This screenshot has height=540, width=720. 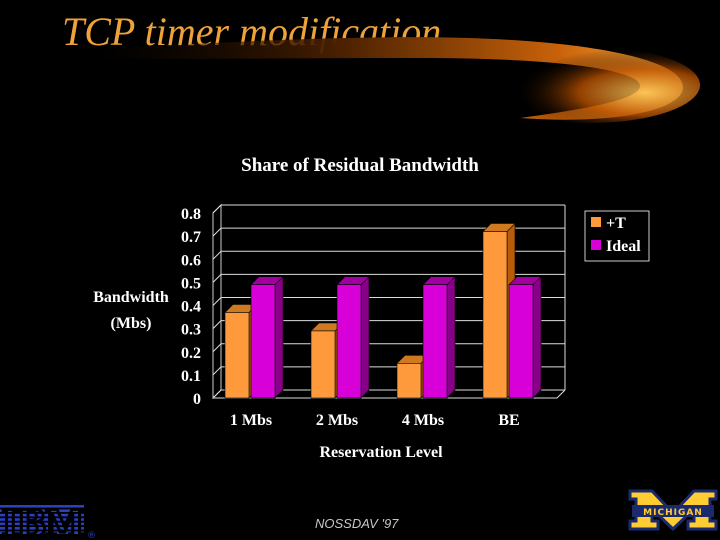 I want to click on legend-label-0: +T, so click(x=616, y=223).